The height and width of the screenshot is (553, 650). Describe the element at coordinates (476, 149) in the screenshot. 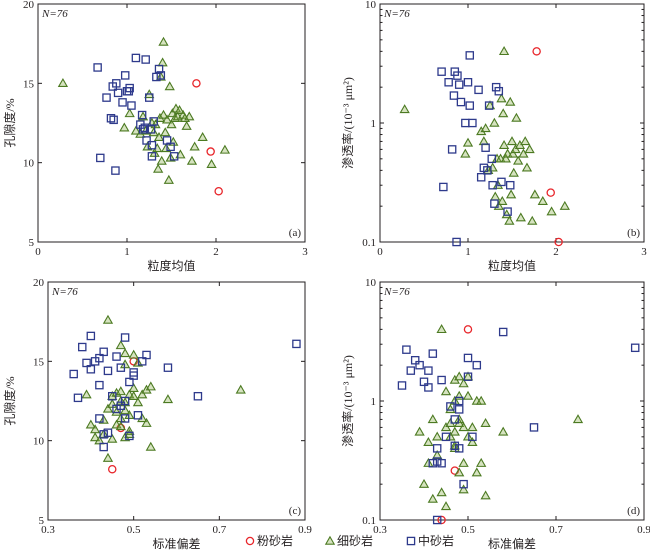

I see `series-zhong` at that location.